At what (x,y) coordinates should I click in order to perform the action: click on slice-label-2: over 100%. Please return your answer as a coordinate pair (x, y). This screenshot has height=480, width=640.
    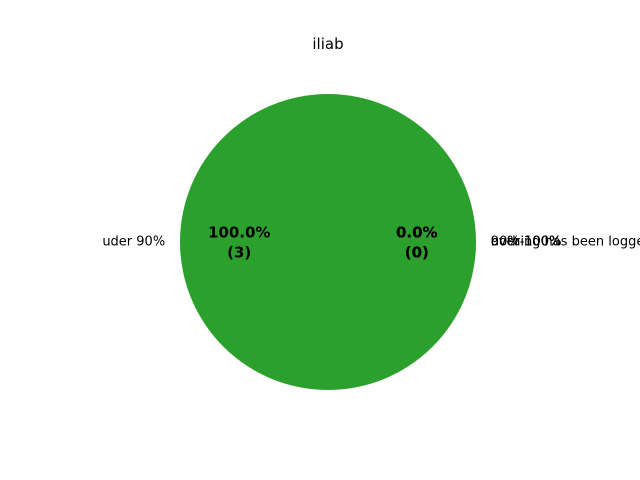
    Looking at the image, I should click on (526, 242).